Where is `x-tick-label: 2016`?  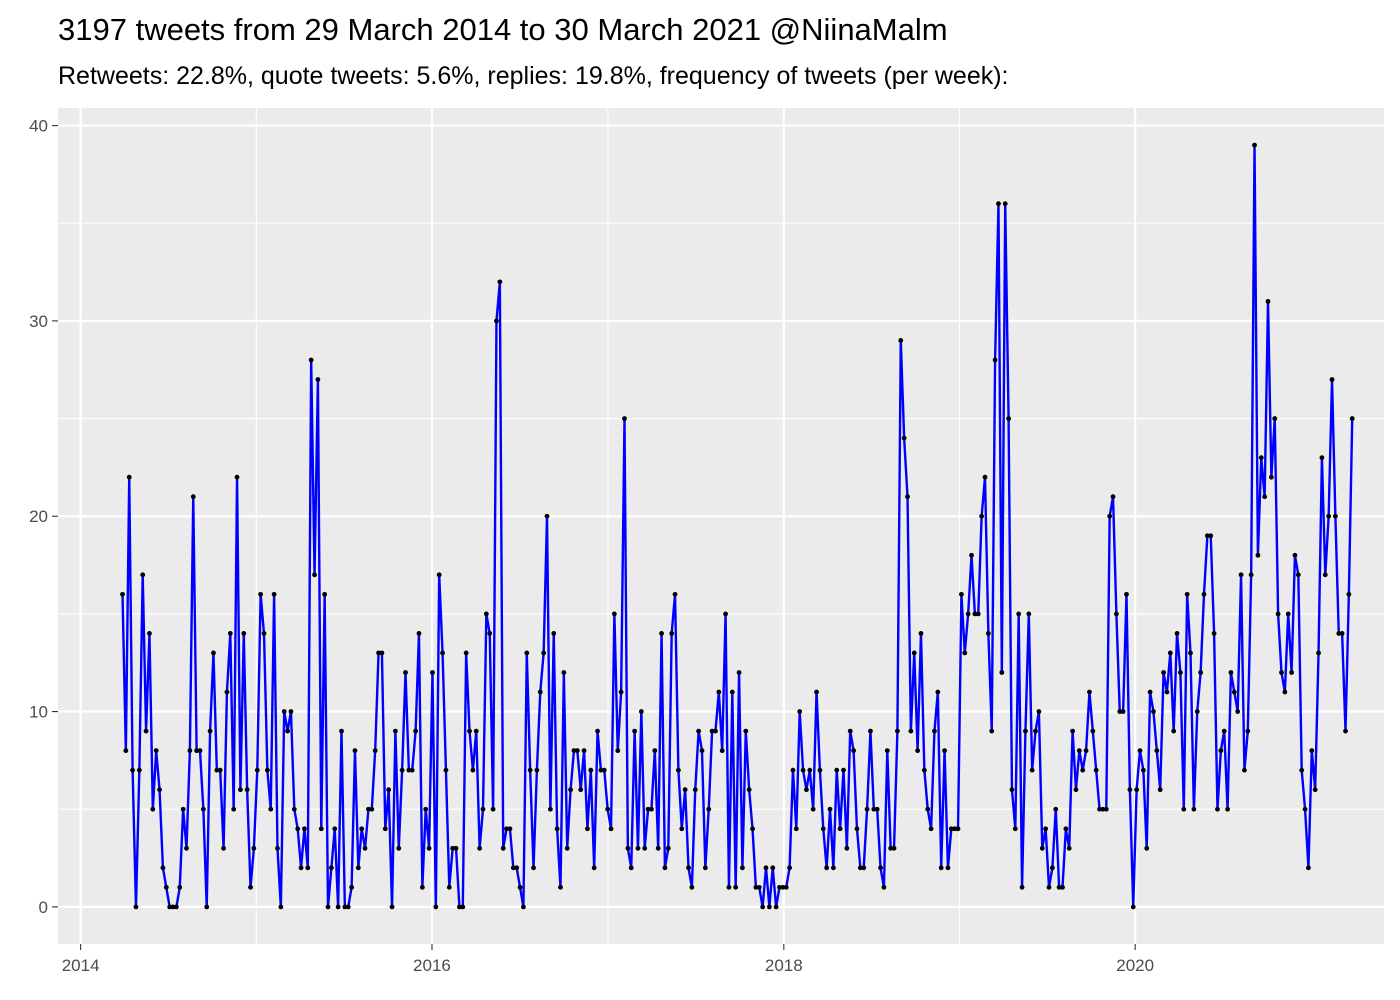
x-tick-label: 2016 is located at coordinates (432, 965).